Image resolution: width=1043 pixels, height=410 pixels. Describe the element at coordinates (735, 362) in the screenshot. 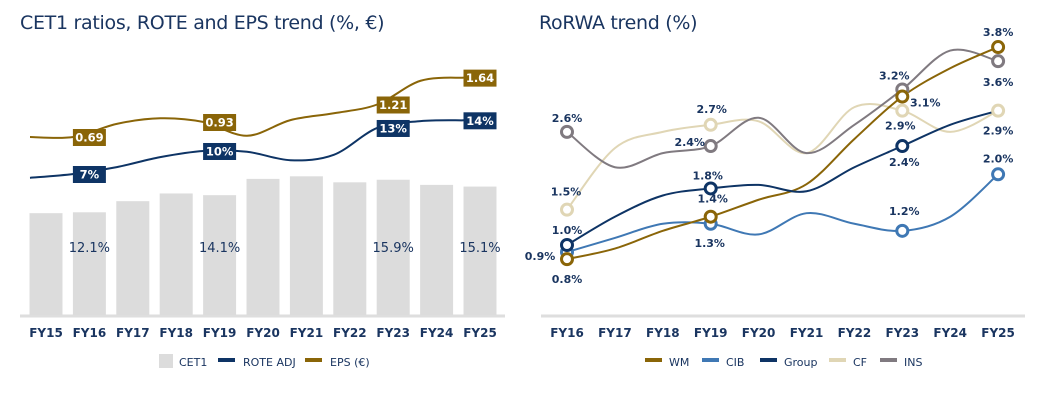

I see `legend-label-cib: CIB` at that location.